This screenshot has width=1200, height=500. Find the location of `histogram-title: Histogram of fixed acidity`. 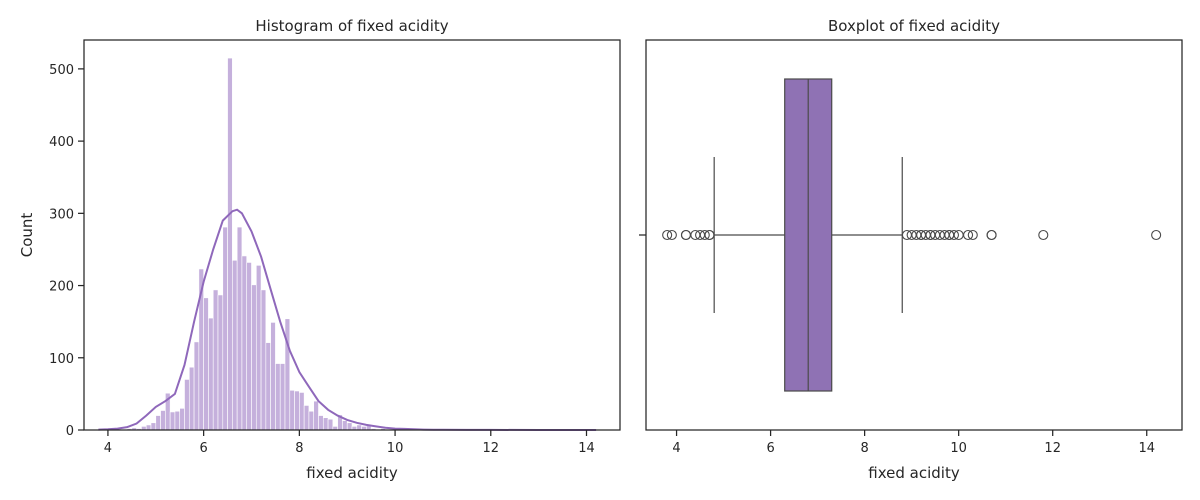

histogram-title: Histogram of fixed acidity is located at coordinates (351, 26).